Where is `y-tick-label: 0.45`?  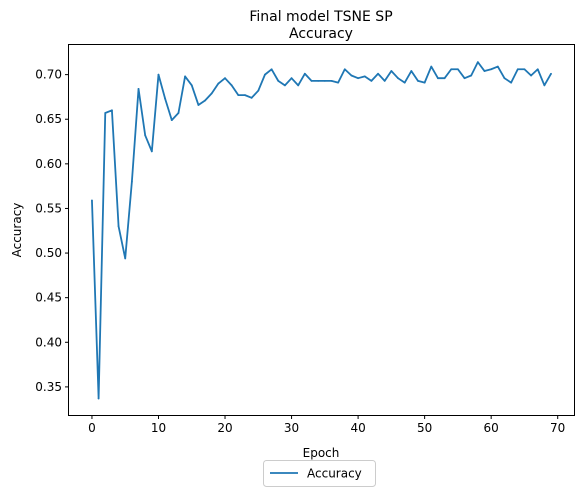 y-tick-label: 0.45 is located at coordinates (48, 298).